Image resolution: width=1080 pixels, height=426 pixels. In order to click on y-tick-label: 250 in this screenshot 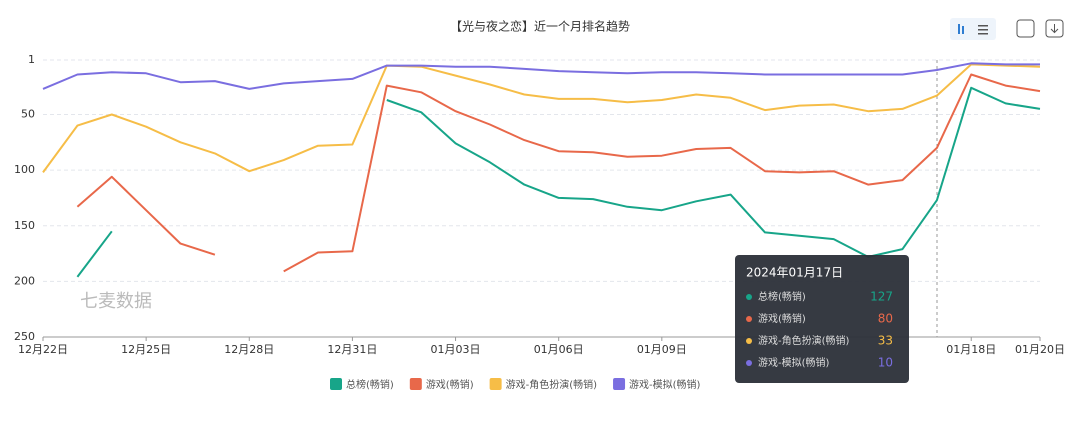, I will do `click(24, 336)`.